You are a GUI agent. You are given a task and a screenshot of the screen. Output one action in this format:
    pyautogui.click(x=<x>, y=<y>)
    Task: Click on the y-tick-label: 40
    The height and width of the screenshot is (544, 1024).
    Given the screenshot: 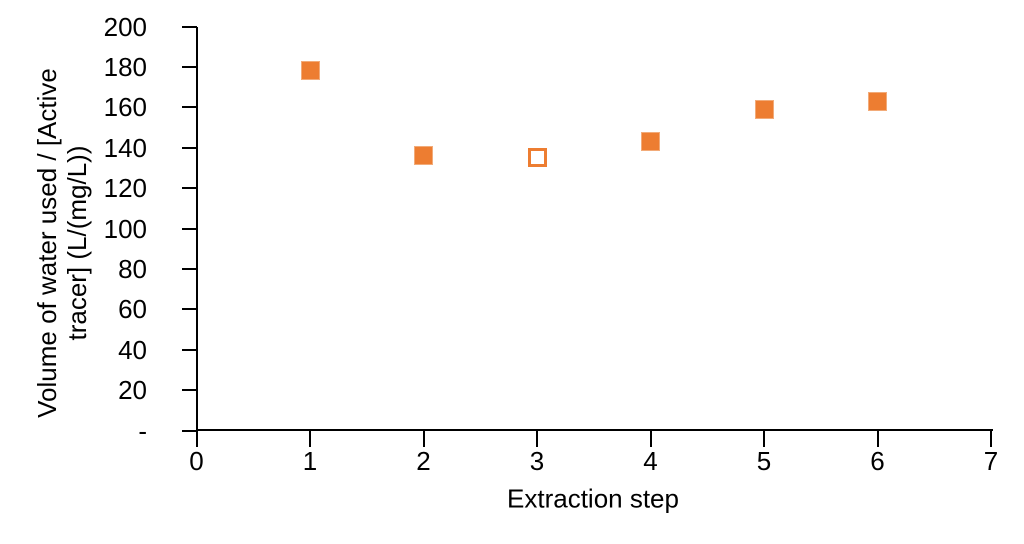 What is the action you would take?
    pyautogui.click(x=132, y=349)
    